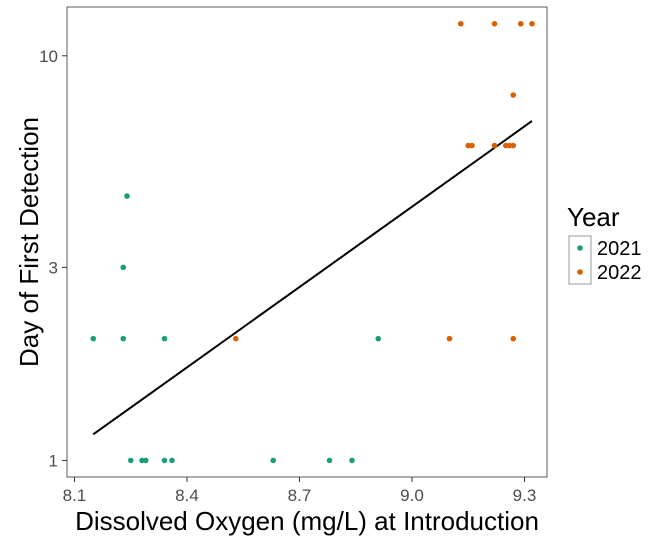  Describe the element at coordinates (48, 56) in the screenshot. I see `y-tick-label: 10` at that location.